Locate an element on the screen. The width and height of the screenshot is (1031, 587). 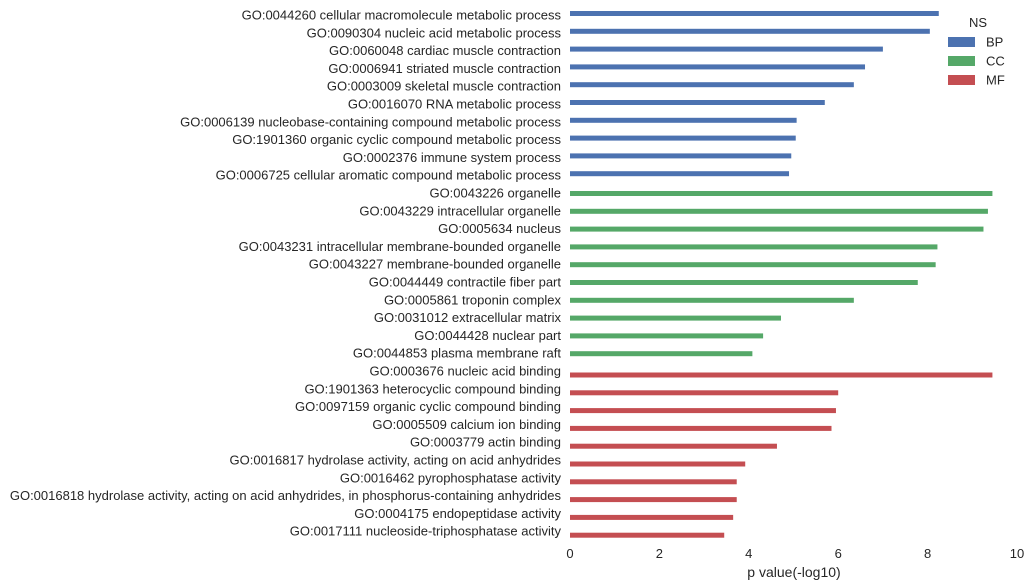
y-tick-label: GO:0044853 plasma membrane raft is located at coordinates (457, 353).